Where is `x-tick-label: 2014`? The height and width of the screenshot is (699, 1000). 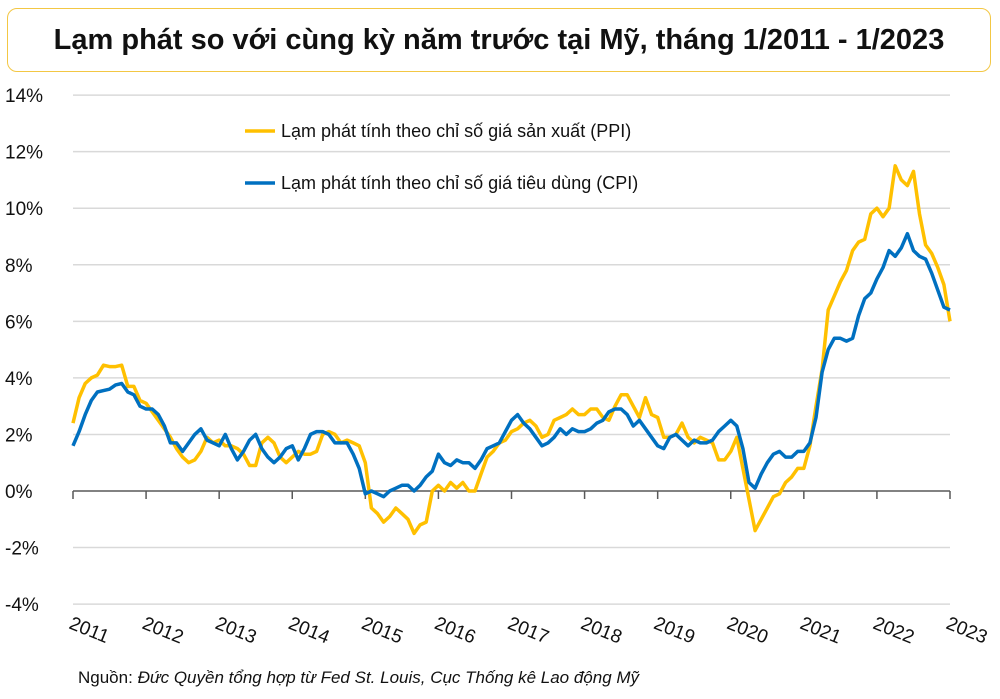
x-tick-label: 2014 is located at coordinates (308, 630).